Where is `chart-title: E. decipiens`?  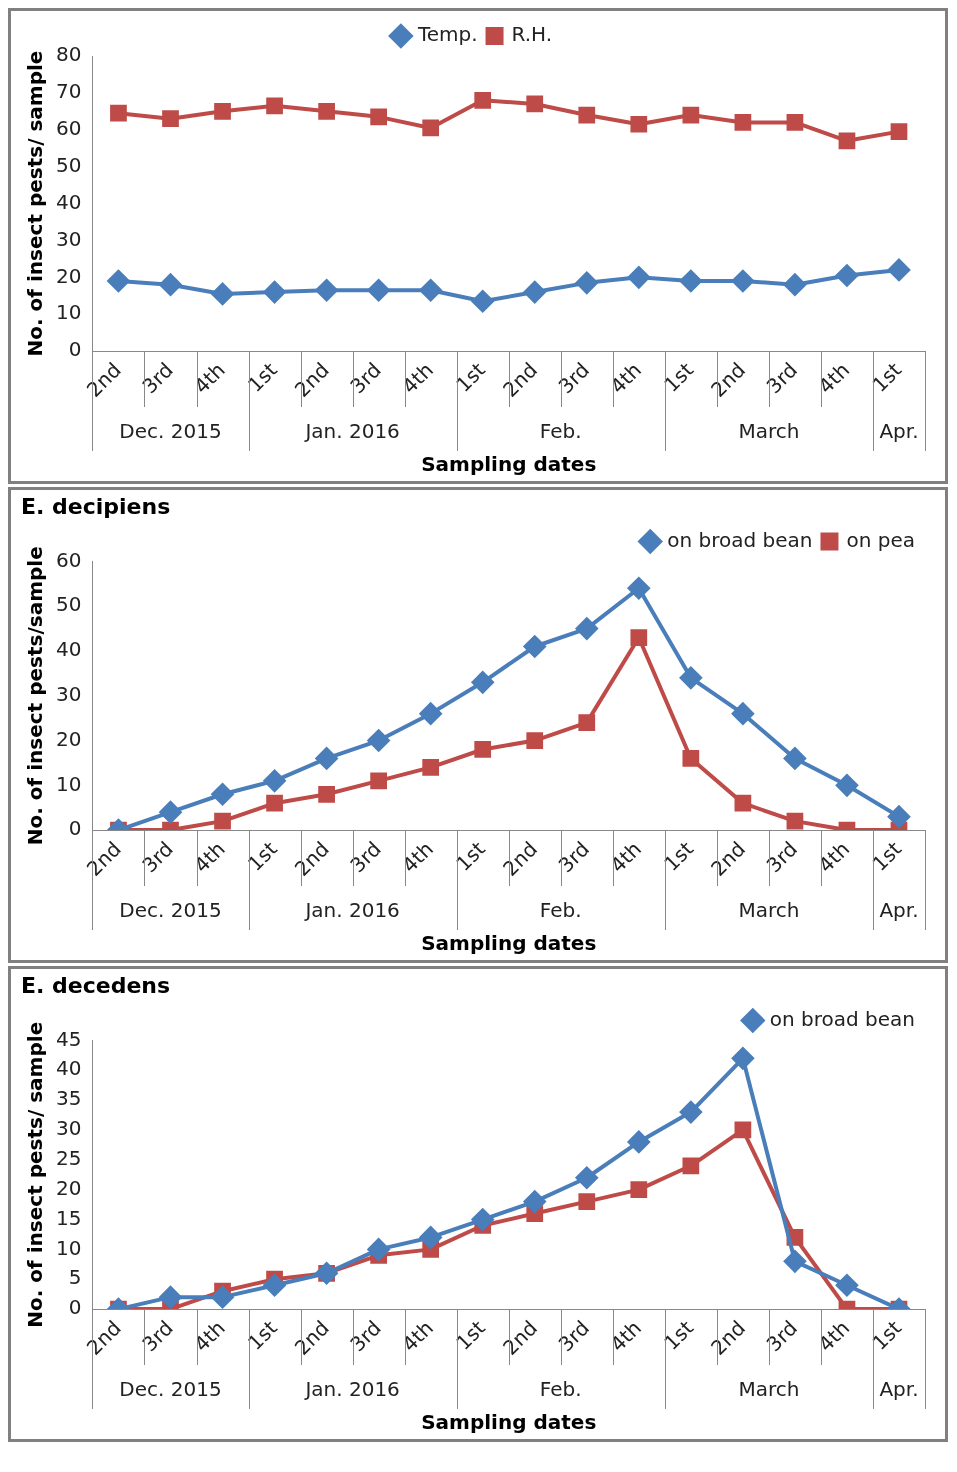
chart-title: E. decipiens is located at coordinates (96, 506).